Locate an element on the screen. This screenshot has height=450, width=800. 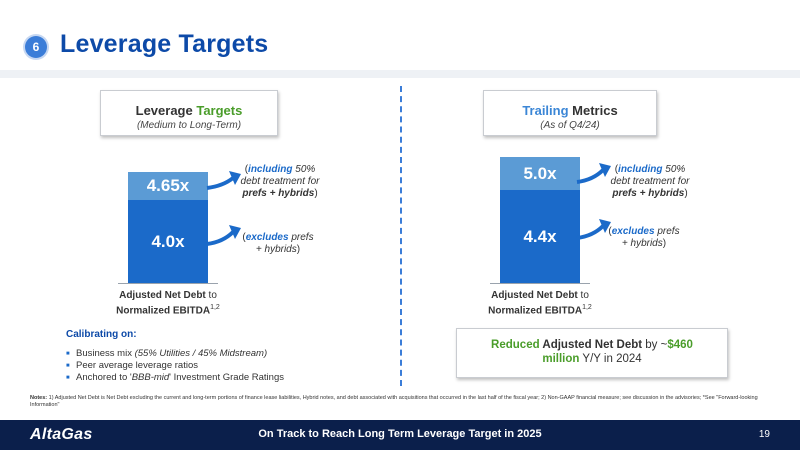
right-baseline is located at coordinates (540, 283).